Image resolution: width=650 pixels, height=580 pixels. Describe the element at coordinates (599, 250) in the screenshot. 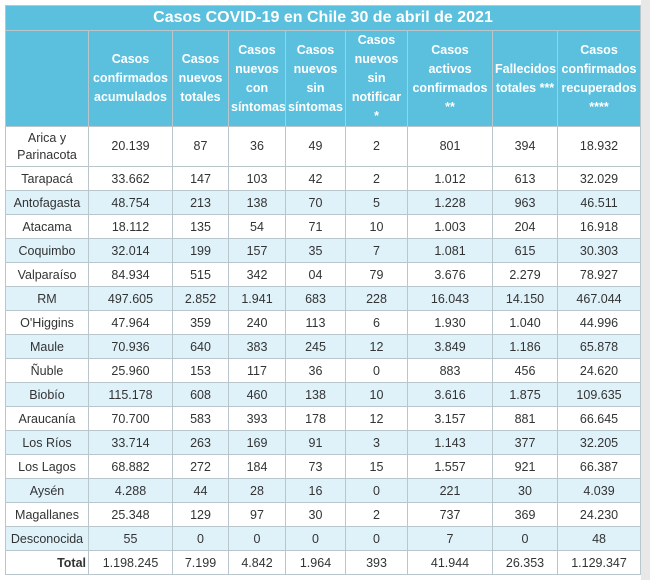

I see `value-cell: 30.303` at that location.